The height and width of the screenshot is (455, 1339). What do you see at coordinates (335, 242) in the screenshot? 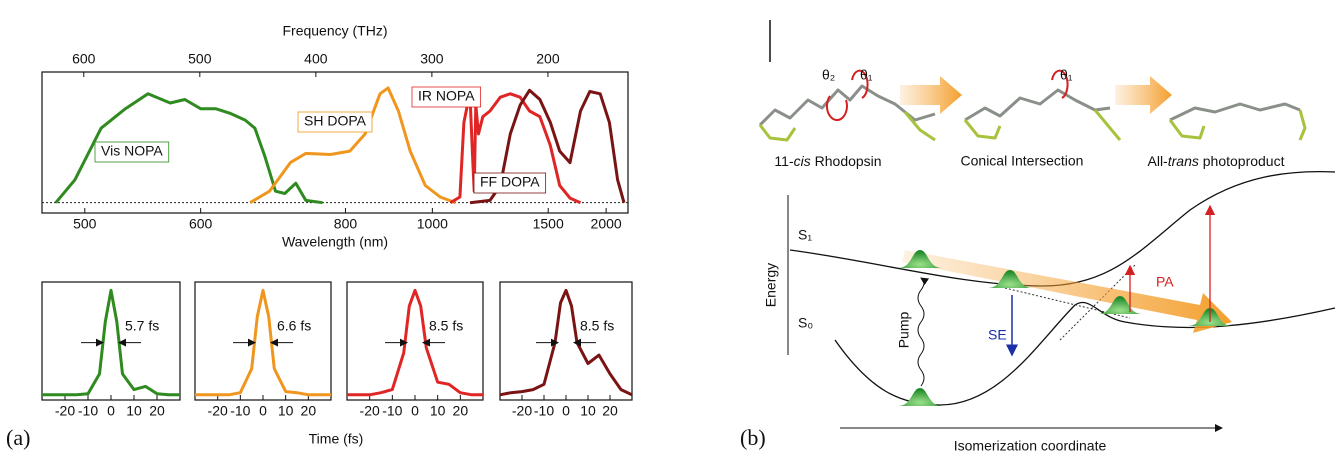
I see `x-axis-label: Wavelength (nm)` at bounding box center [335, 242].